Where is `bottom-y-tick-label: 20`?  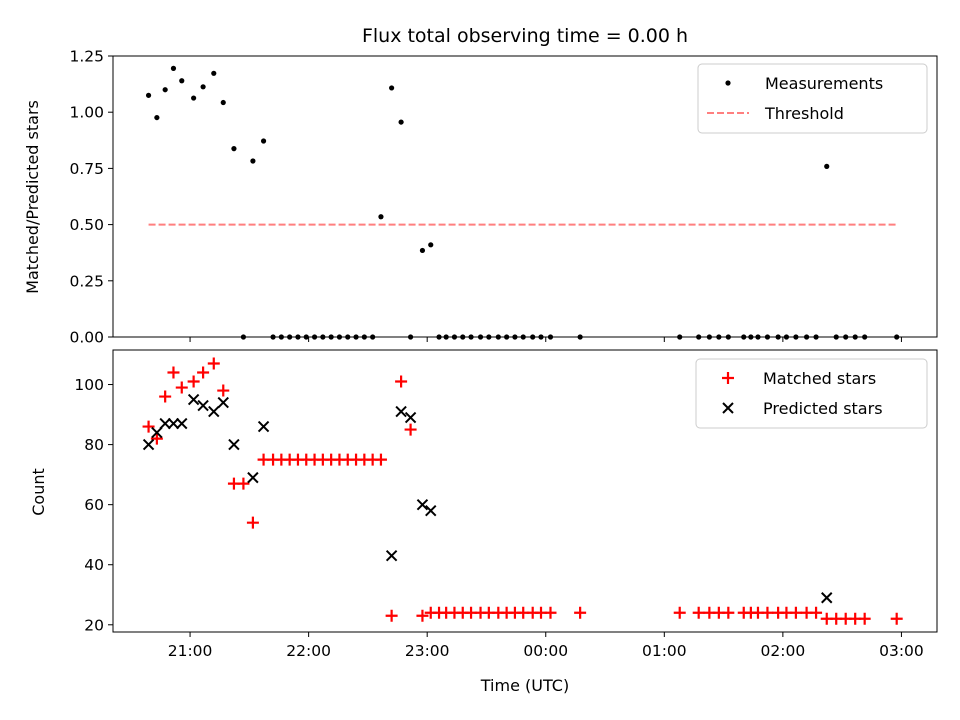
bottom-y-tick-label: 20 is located at coordinates (94, 625).